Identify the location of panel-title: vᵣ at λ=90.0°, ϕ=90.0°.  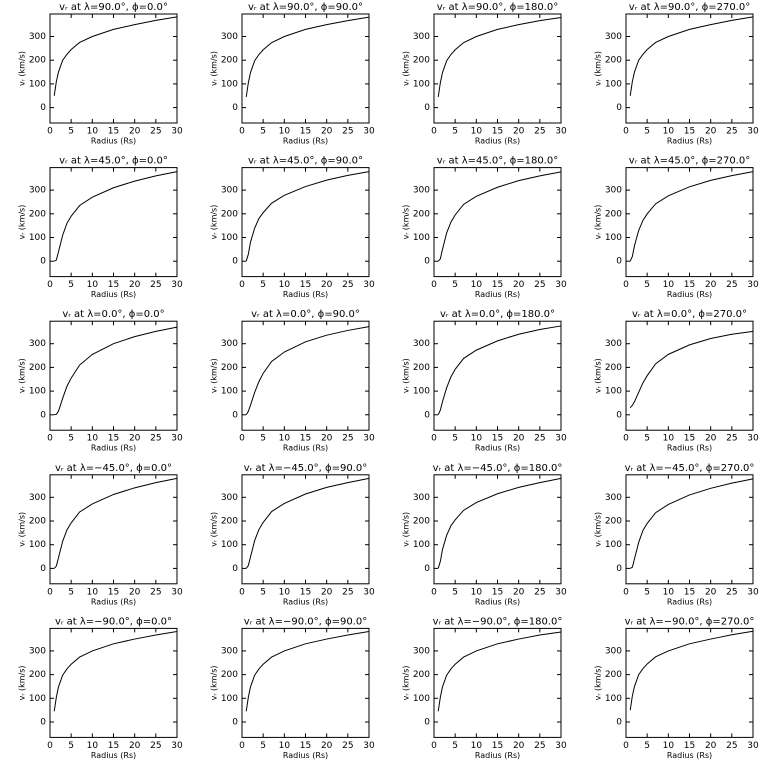
(305, 7).